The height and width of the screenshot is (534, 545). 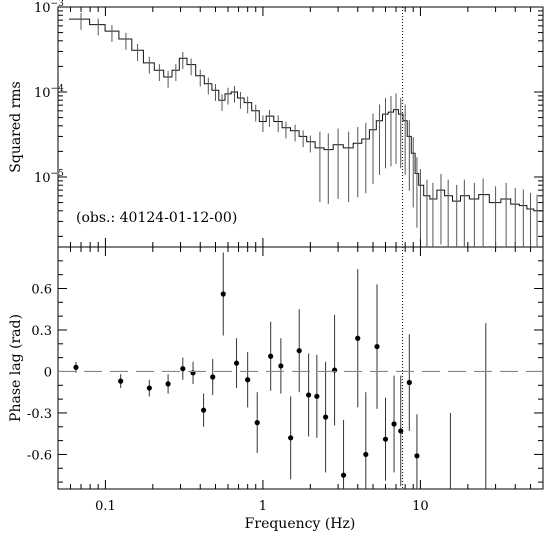 I want to click on bottom-y-tick-label: 0, so click(x=48, y=372).